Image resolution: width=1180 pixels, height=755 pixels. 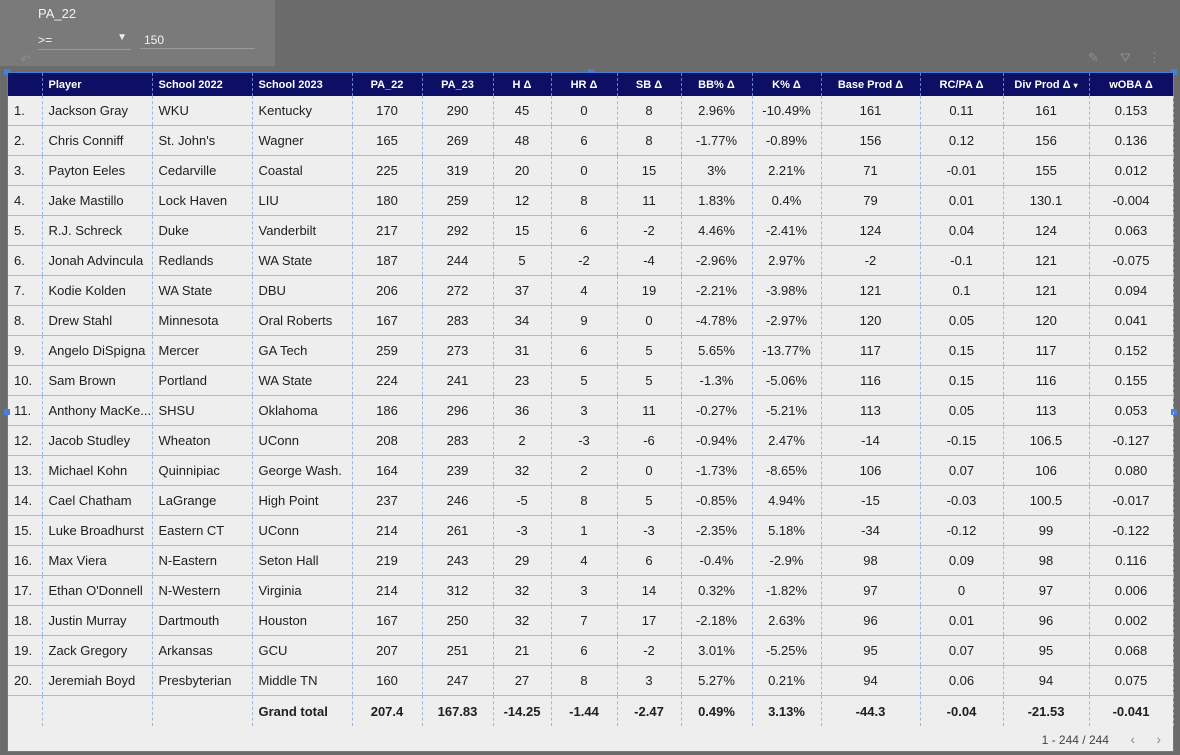 What do you see at coordinates (302, 620) in the screenshot?
I see `school-2023-cell: Houston` at bounding box center [302, 620].